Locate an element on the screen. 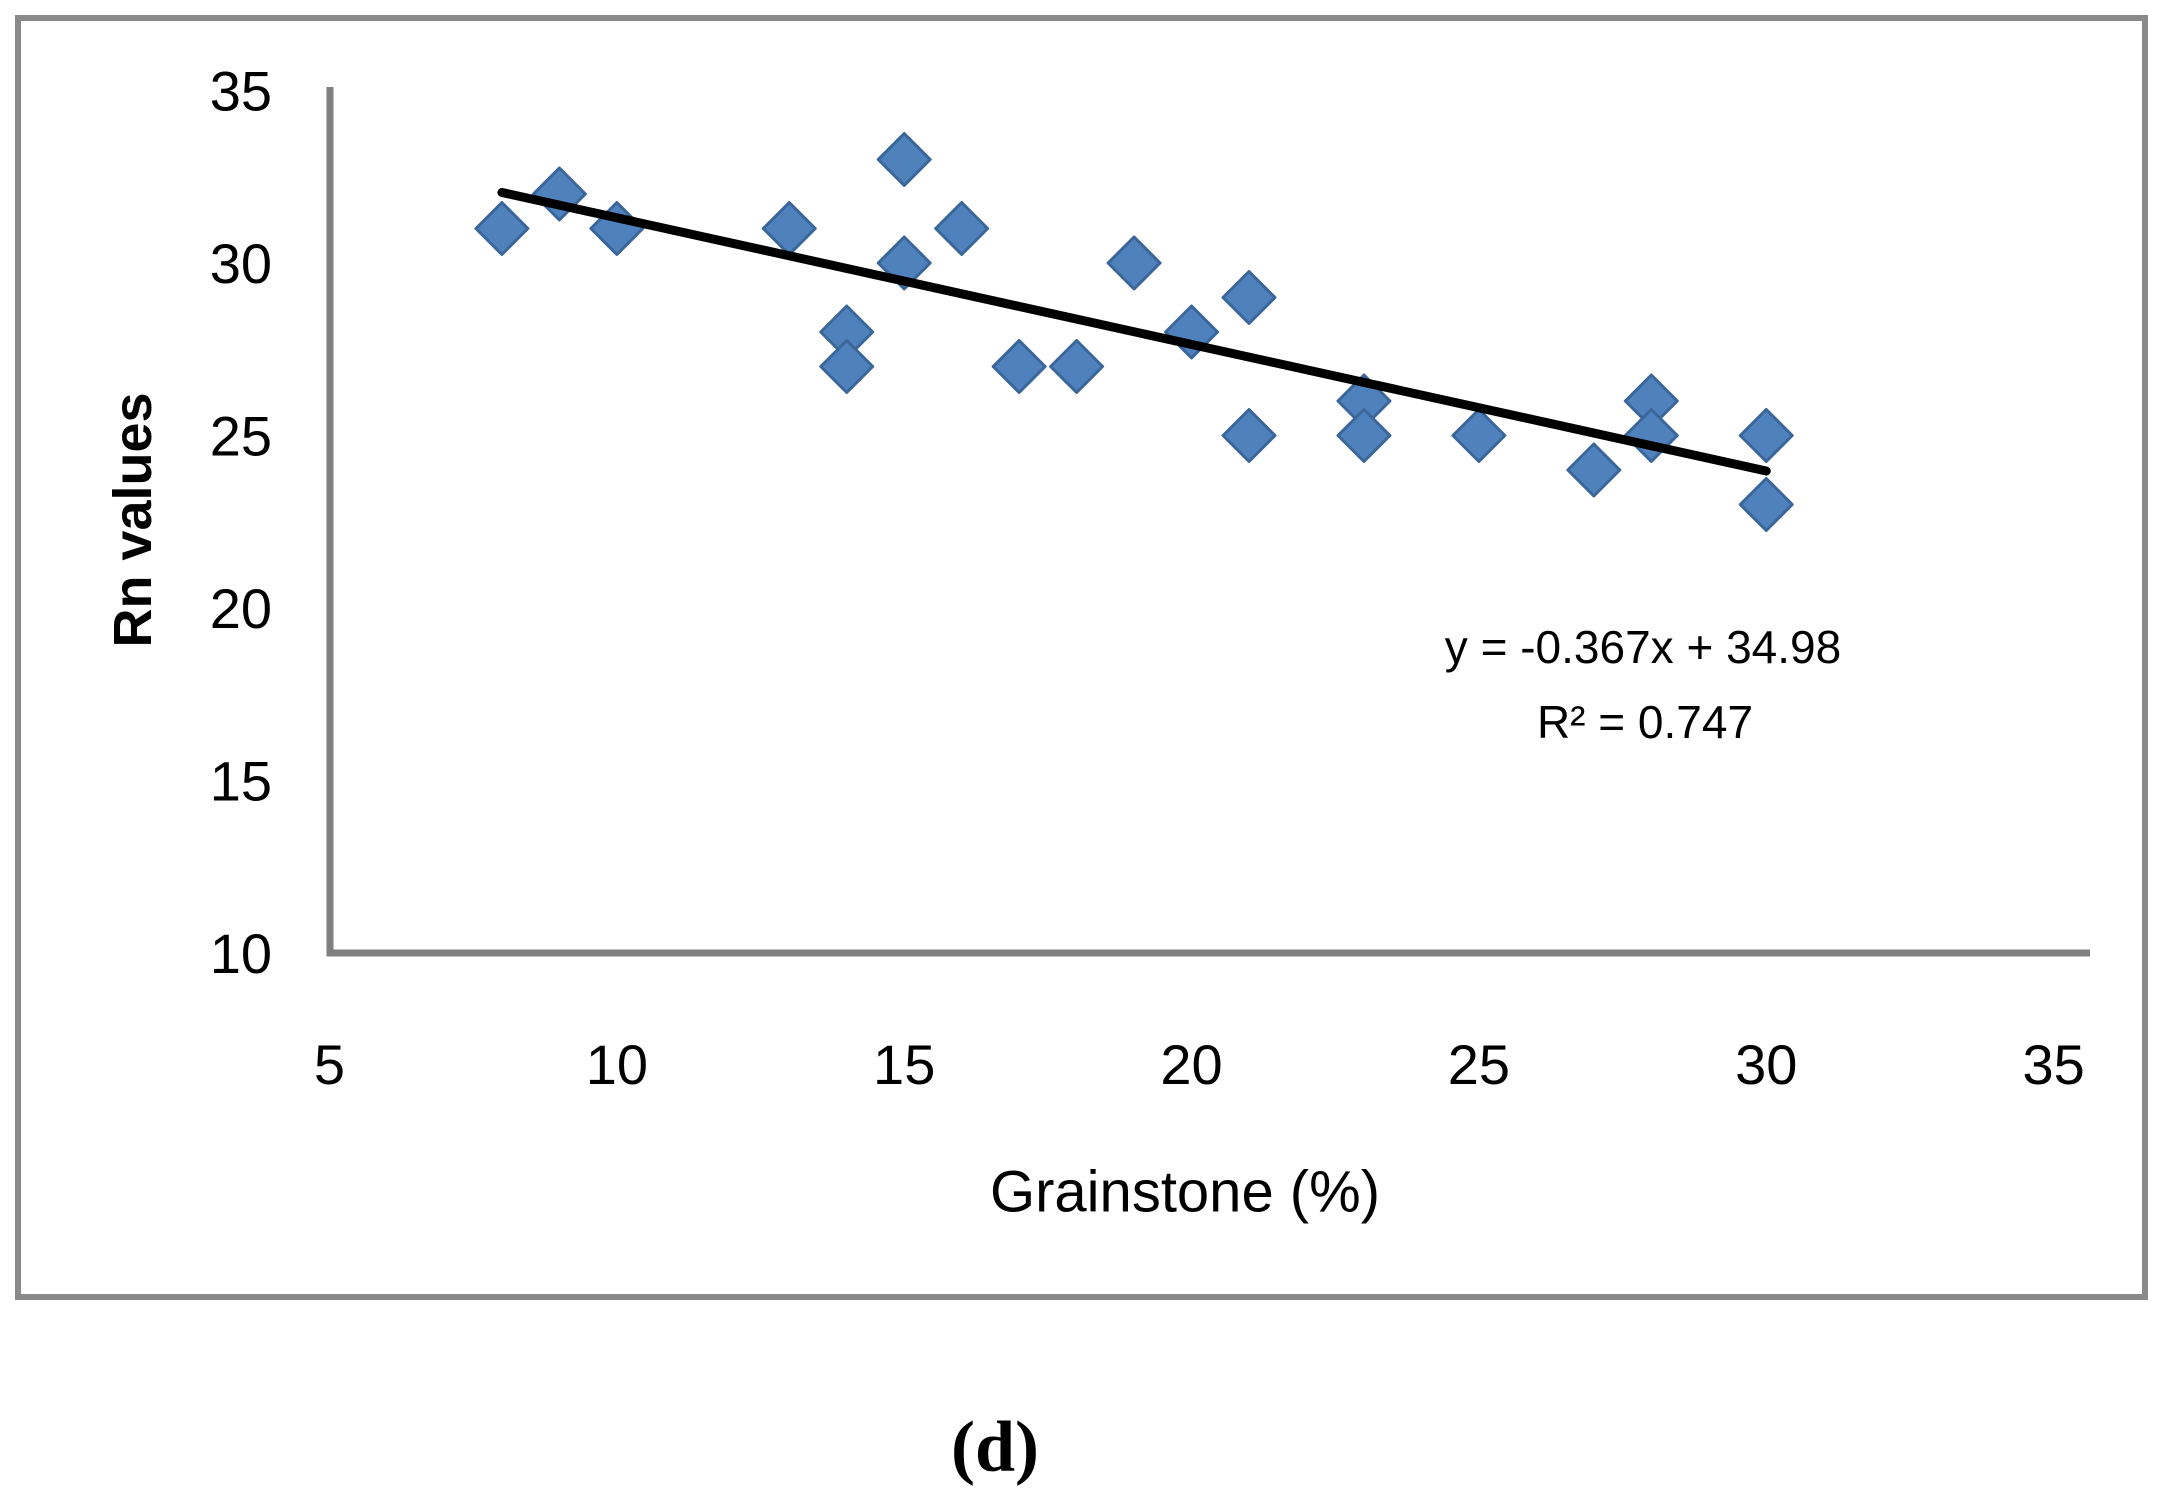 This screenshot has height=1495, width=2160. x-tick-label: 10 is located at coordinates (617, 1064).